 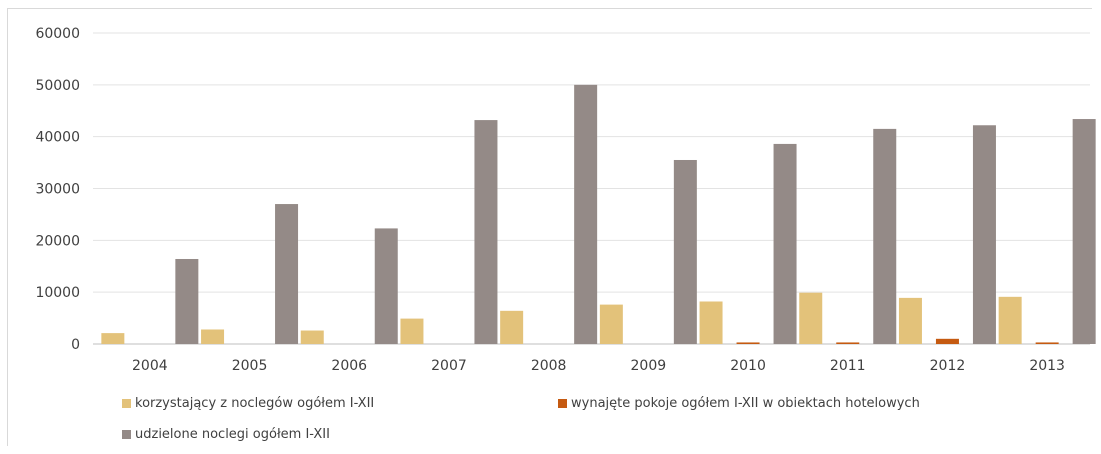 I want to click on bar-1-2012, so click(x=910, y=320).